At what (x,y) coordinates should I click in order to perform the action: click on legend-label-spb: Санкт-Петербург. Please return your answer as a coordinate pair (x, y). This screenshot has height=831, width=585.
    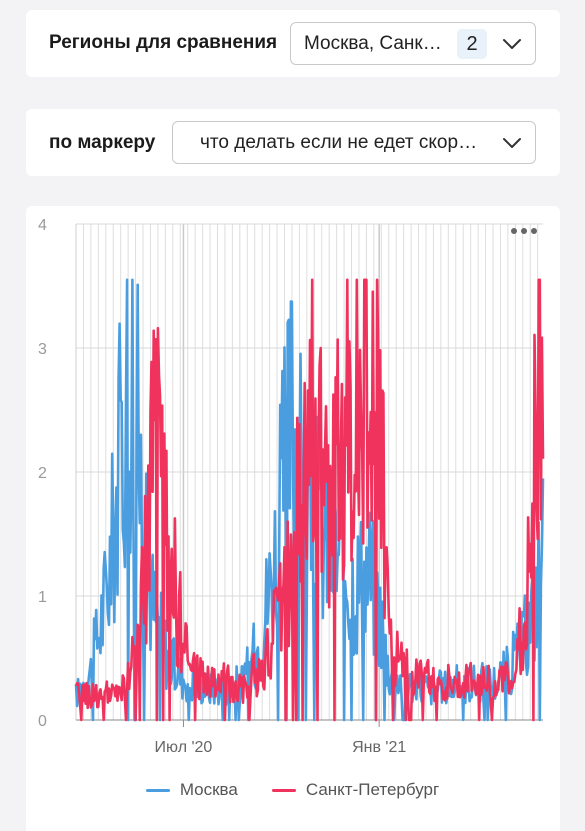
    Looking at the image, I should click on (372, 789).